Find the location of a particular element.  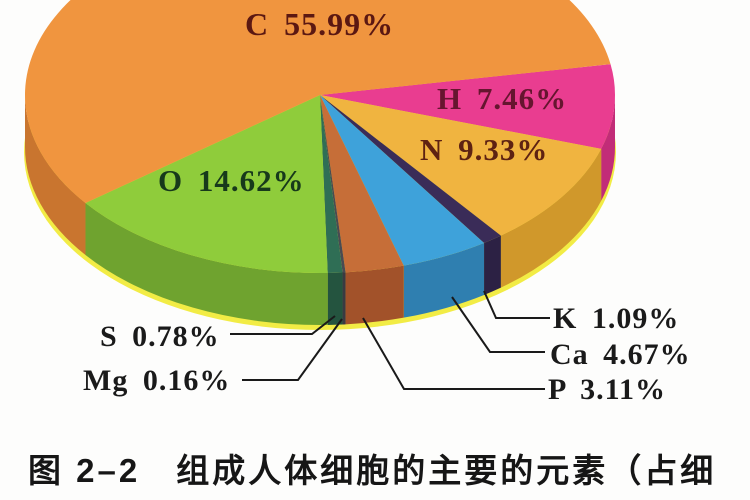

slice-label-Ca: Ca 4.67% is located at coordinates (620, 354).